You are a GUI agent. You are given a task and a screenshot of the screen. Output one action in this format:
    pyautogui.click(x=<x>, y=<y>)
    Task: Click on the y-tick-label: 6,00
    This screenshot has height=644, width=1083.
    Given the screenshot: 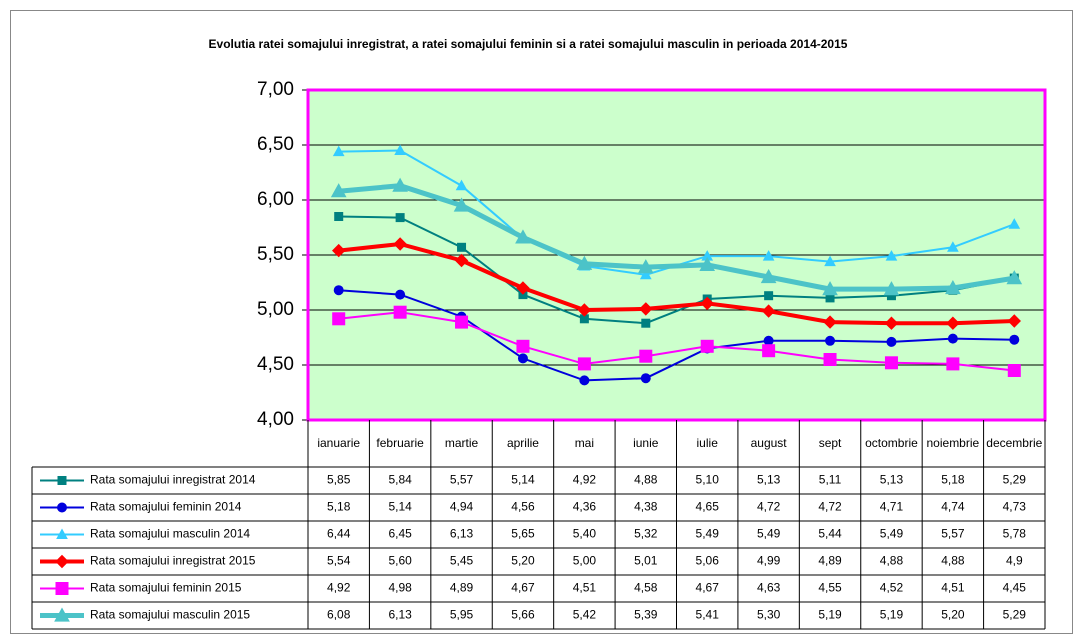 What is the action you would take?
    pyautogui.click(x=275, y=199)
    